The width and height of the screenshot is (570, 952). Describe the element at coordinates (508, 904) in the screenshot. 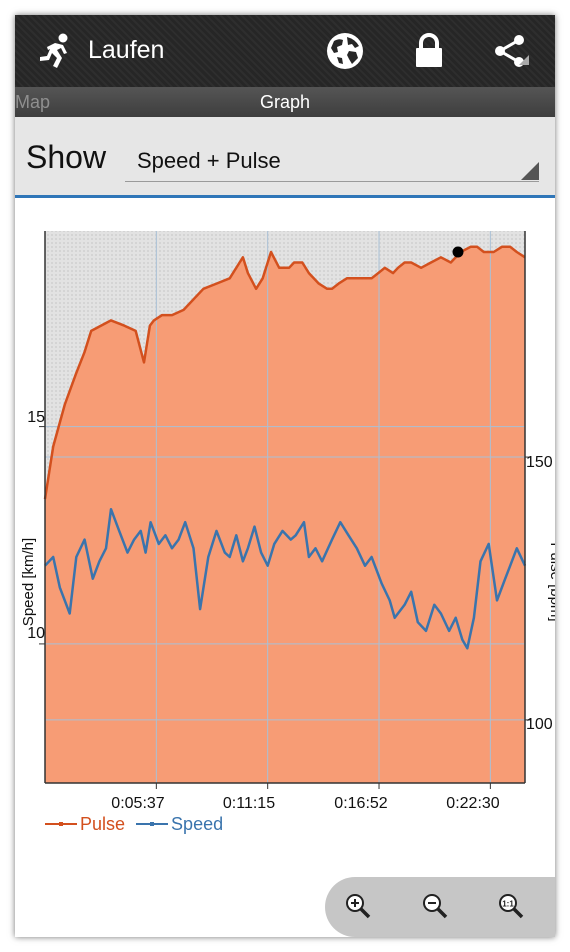

I see `svg-text: 1:1` at that location.